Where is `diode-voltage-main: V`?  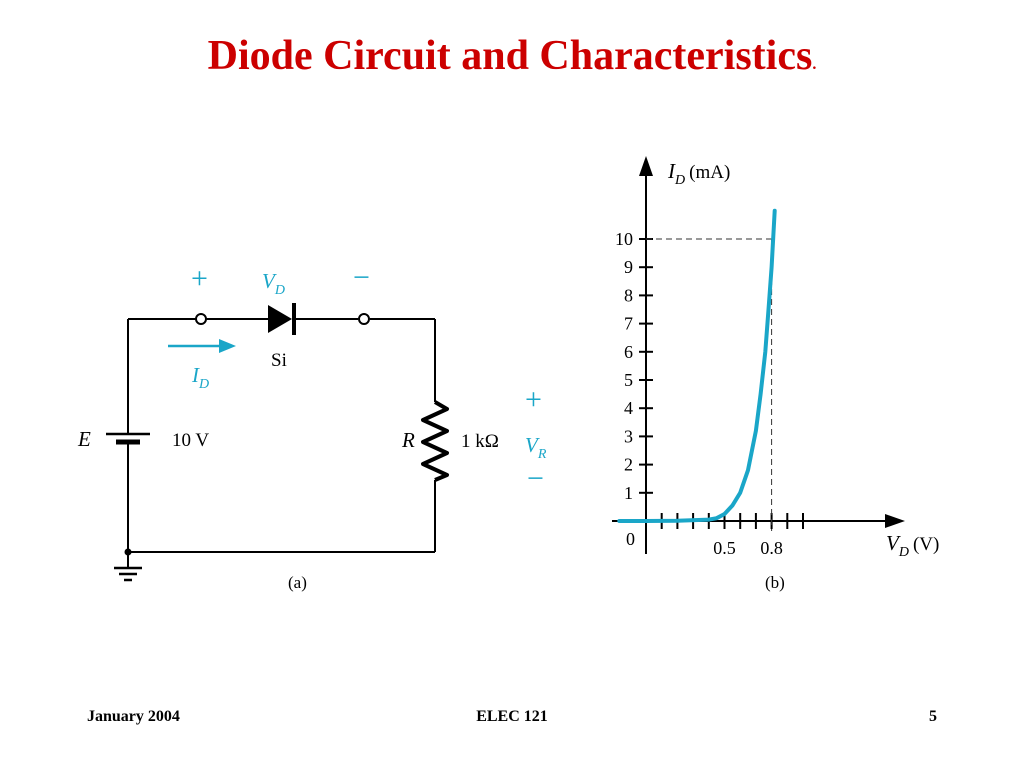 diode-voltage-main: V is located at coordinates (269, 281).